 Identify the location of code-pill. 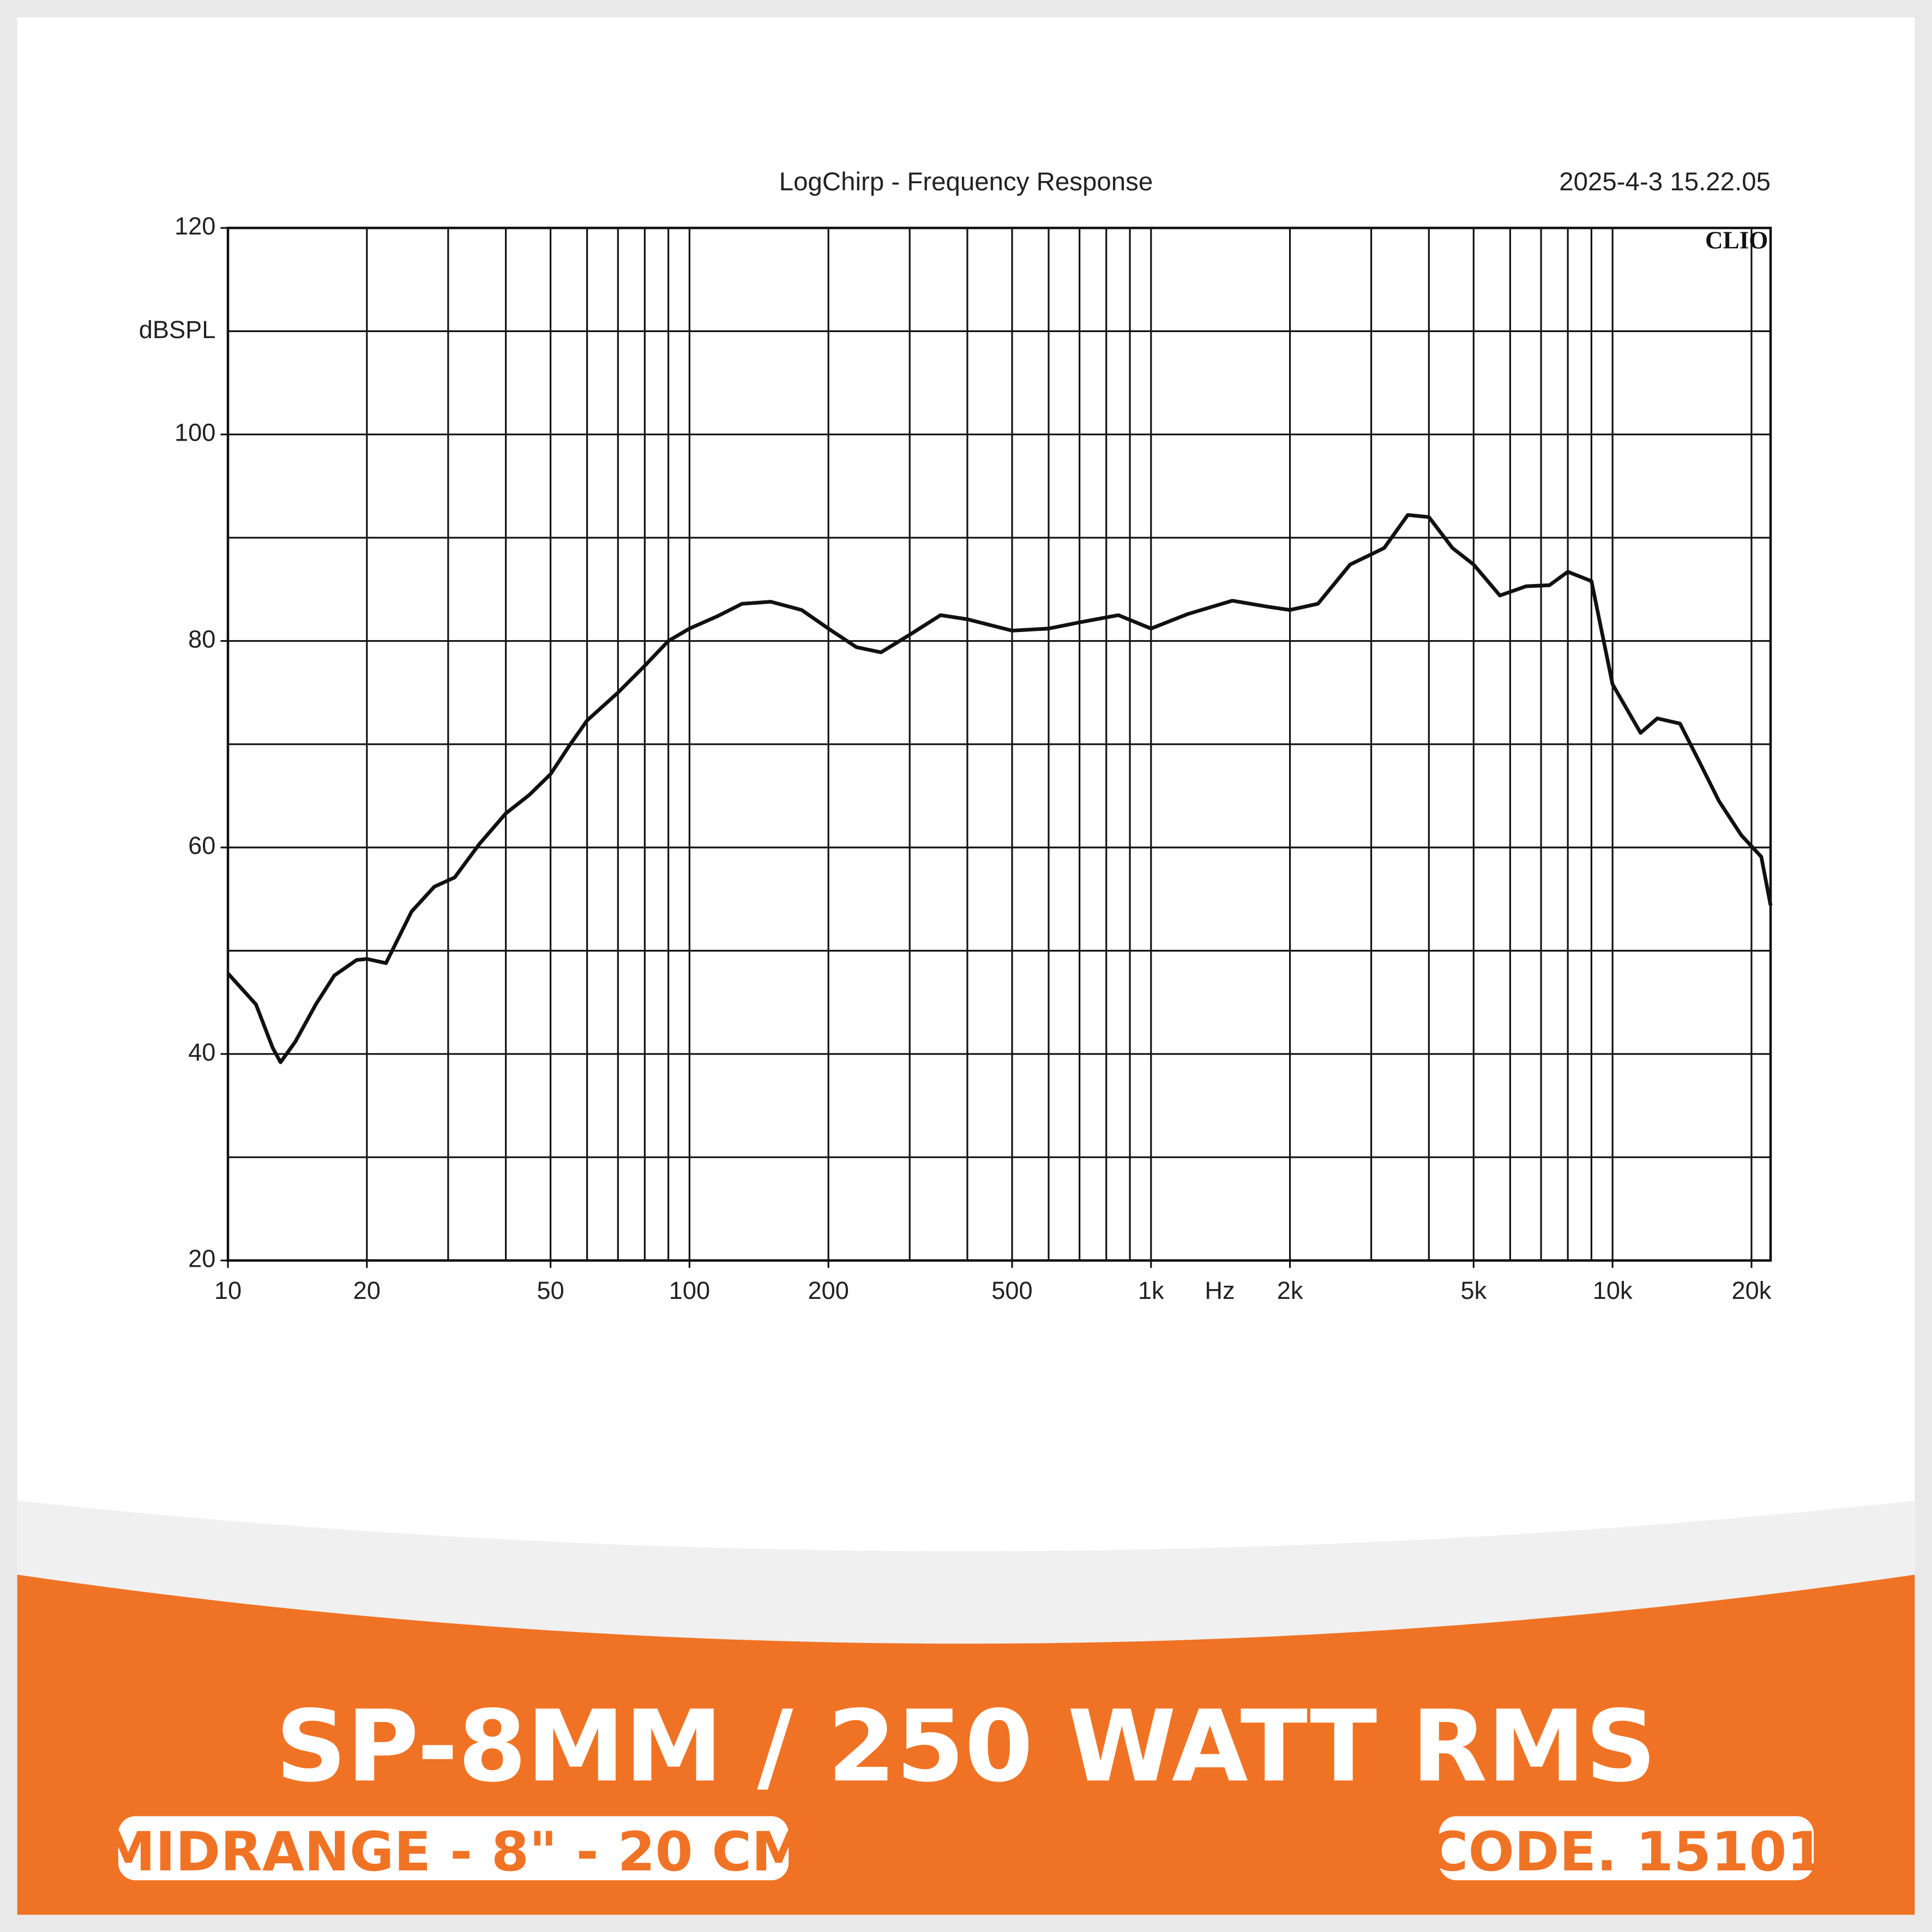
(1626, 1848).